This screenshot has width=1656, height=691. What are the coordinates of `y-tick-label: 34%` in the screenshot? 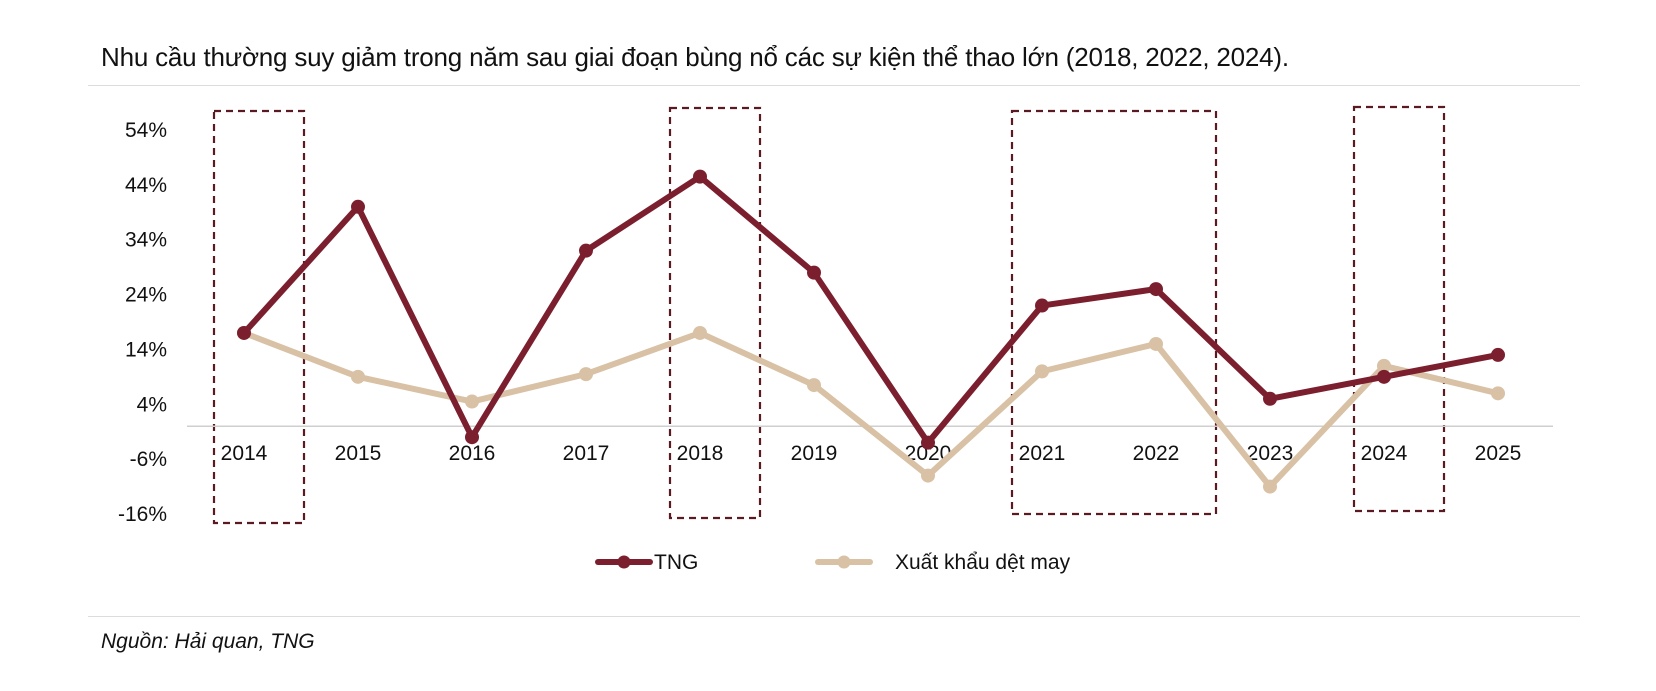 It's located at (146, 240).